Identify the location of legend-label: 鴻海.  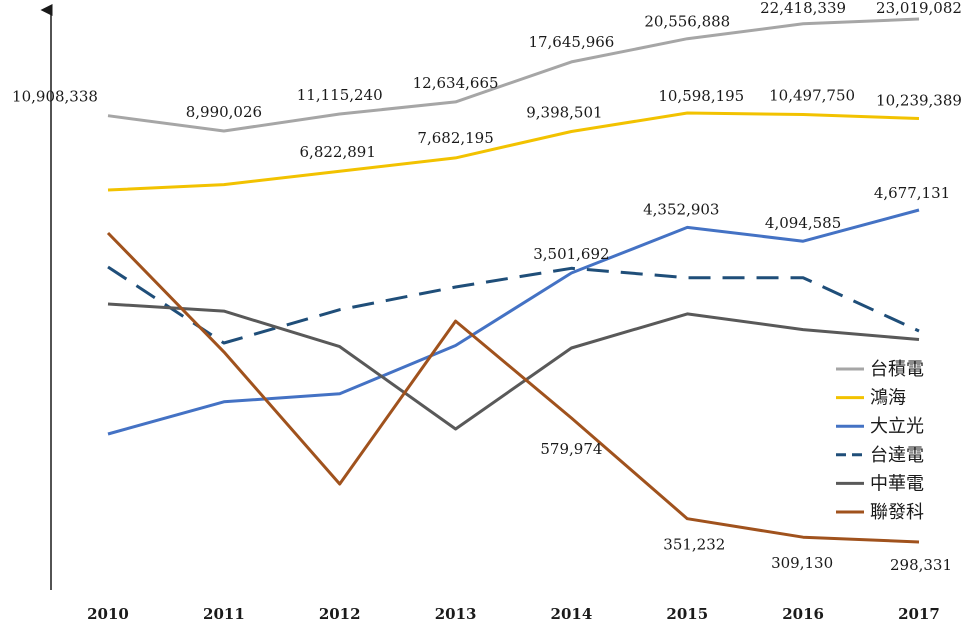
(888, 398).